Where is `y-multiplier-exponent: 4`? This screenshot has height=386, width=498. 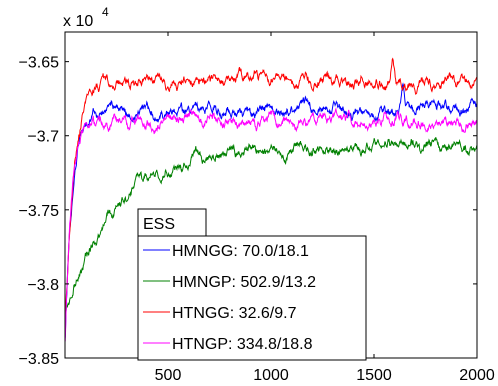 y-multiplier-exponent: 4 is located at coordinates (105, 12).